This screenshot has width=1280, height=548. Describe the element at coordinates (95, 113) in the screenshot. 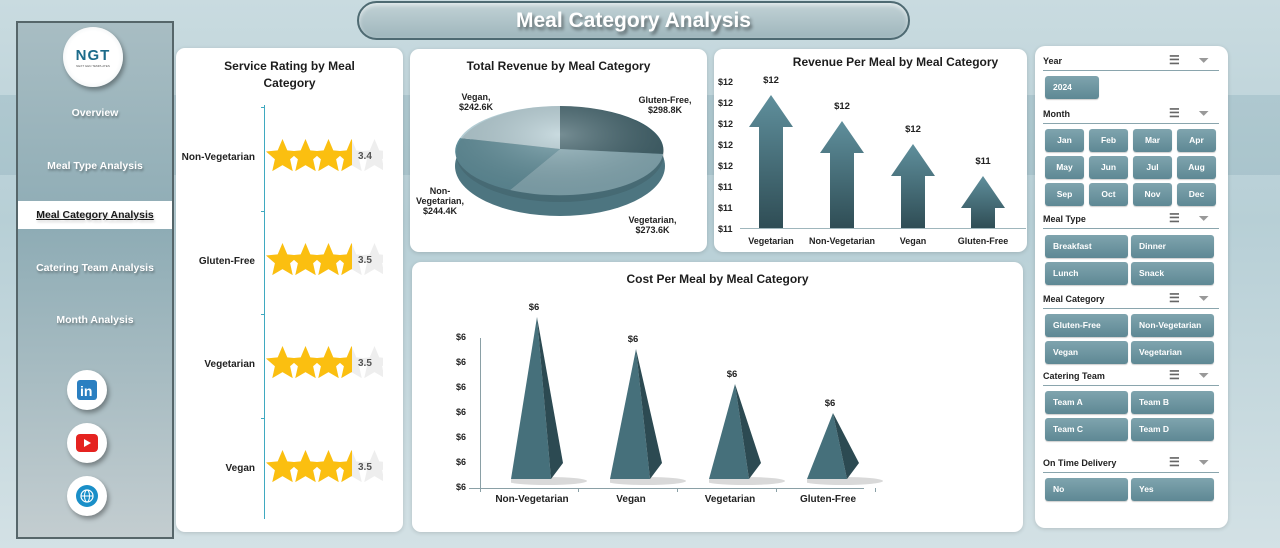

I see `nav-overview: Overview` at that location.